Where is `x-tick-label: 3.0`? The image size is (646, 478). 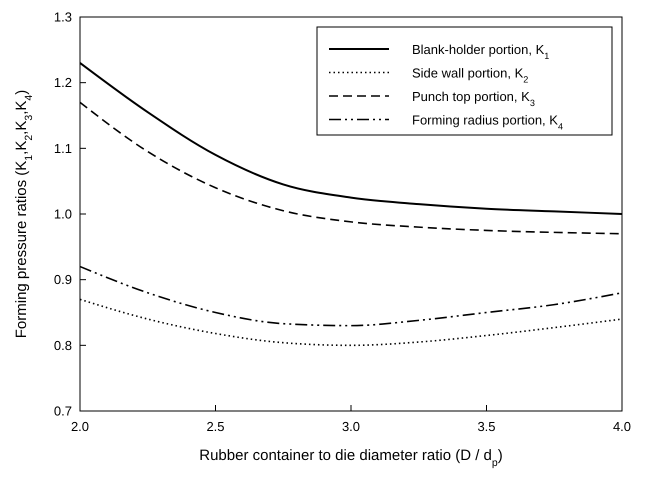 x-tick-label: 3.0 is located at coordinates (351, 426).